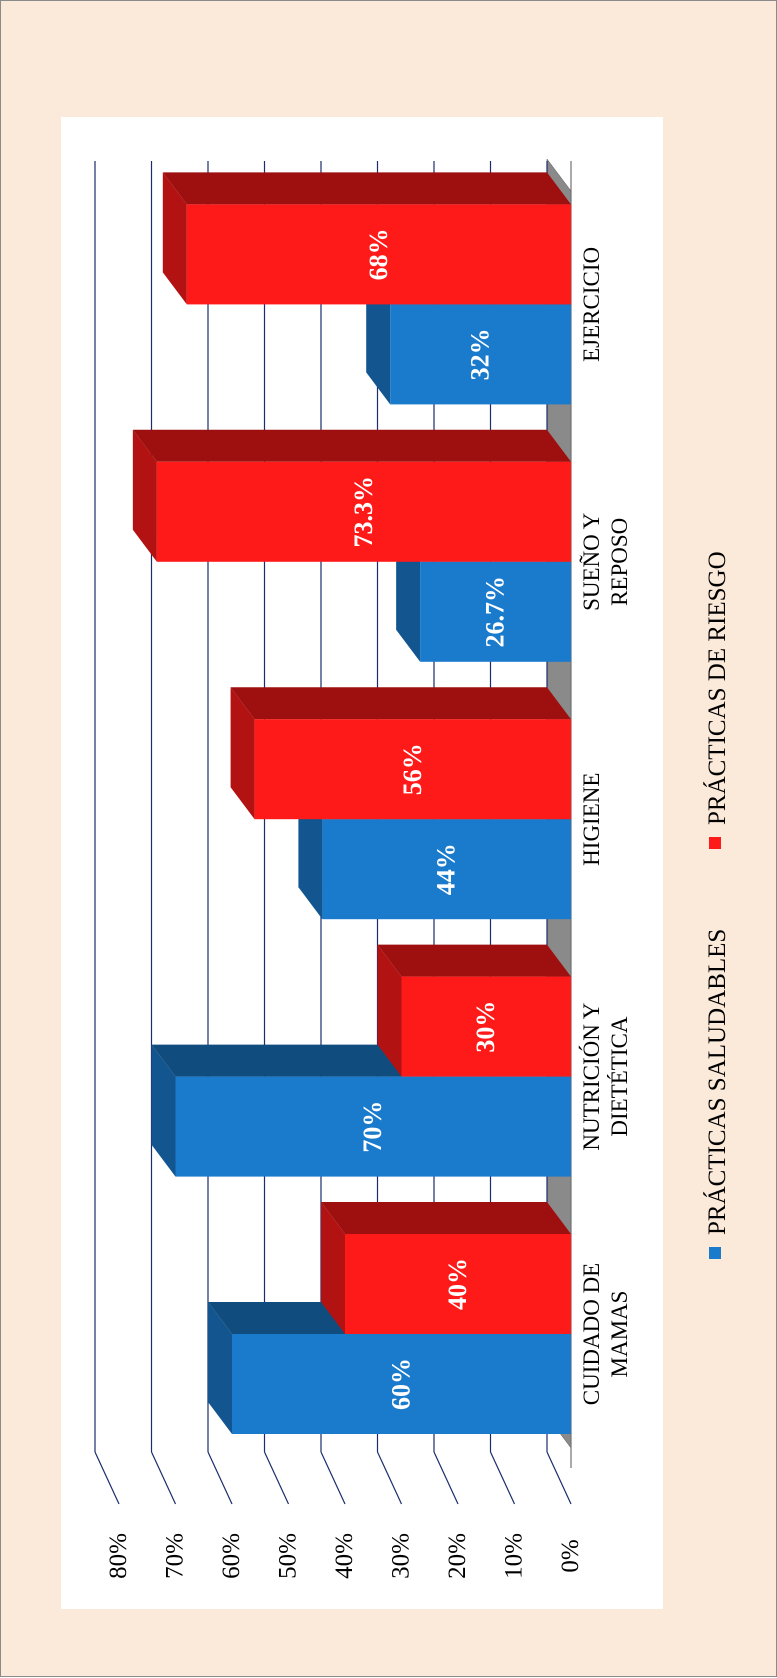 The height and width of the screenshot is (1678, 777). What do you see at coordinates (570, 1555) in the screenshot?
I see `value-tick-label: 0%` at bounding box center [570, 1555].